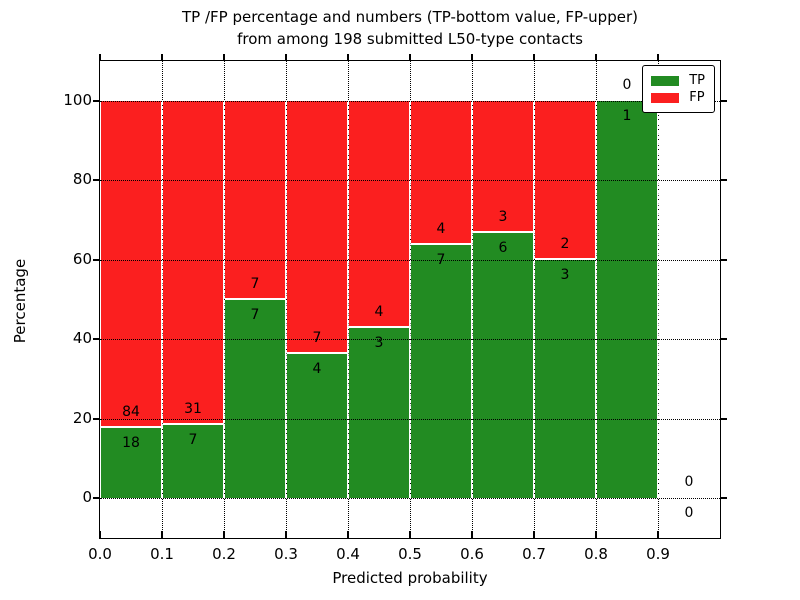  Describe the element at coordinates (224, 57) in the screenshot. I see `x-tick-top-0.2` at that location.